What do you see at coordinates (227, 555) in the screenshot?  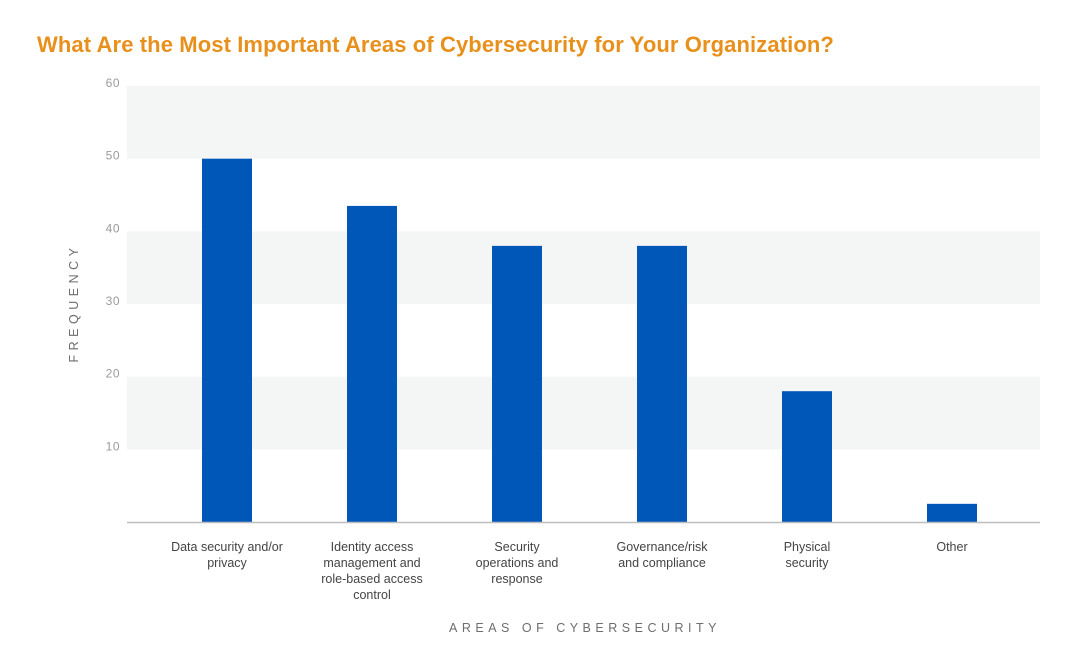 I see `x-category-label: Data security and/or privacy` at bounding box center [227, 555].